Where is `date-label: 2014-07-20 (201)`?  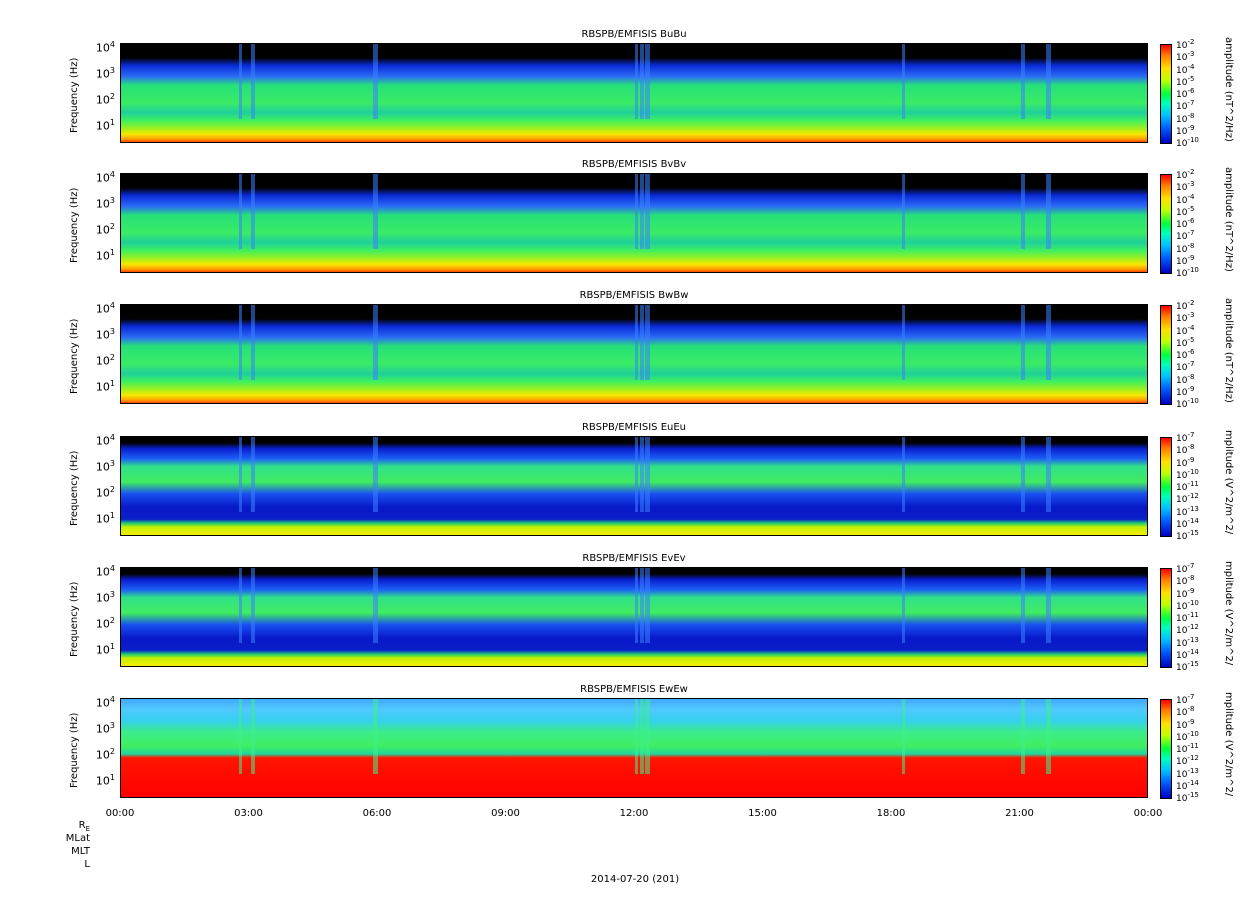 date-label: 2014-07-20 (201) is located at coordinates (635, 879).